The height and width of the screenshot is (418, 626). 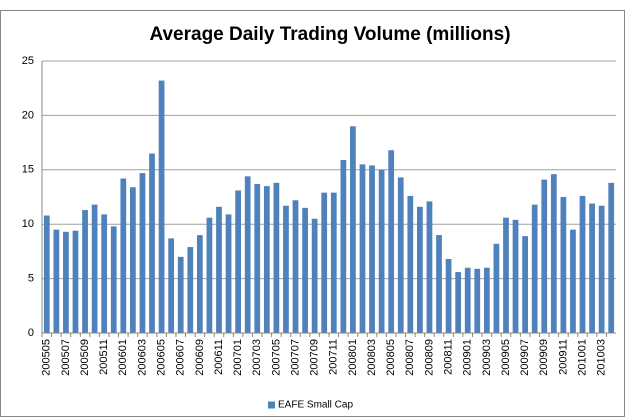 I want to click on y-tick-label: 0, so click(x=31, y=333).